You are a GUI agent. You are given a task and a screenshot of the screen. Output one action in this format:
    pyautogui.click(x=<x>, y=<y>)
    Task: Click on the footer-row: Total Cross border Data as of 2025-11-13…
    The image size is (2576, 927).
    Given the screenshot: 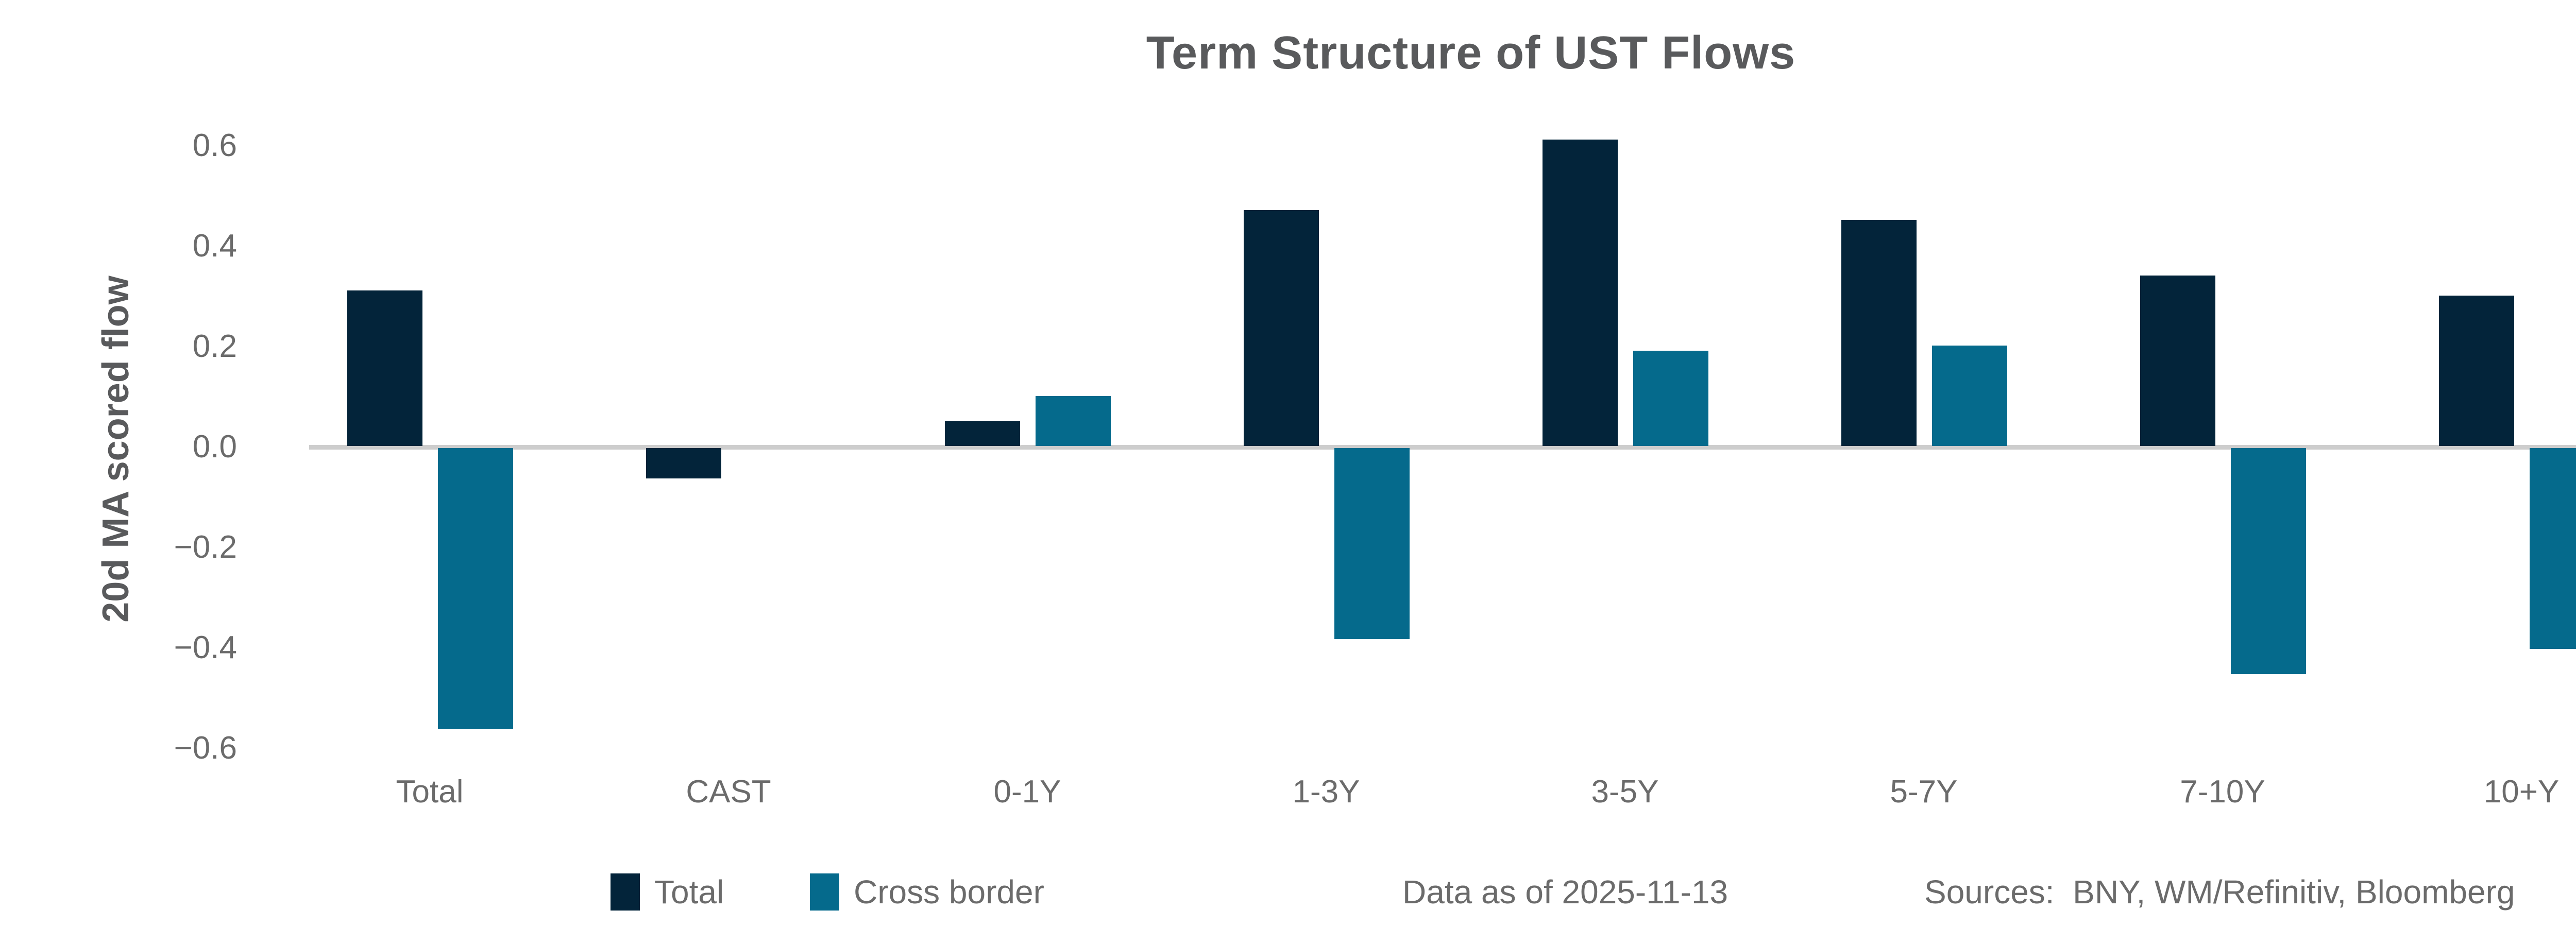 What is the action you would take?
    pyautogui.click(x=1288, y=894)
    